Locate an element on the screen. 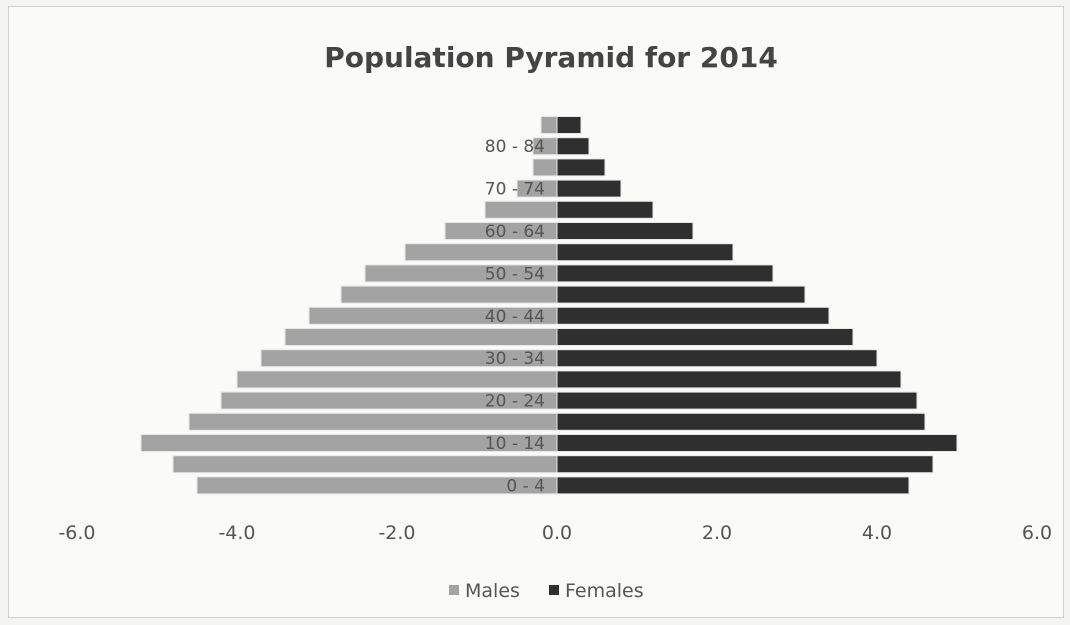 The image size is (1070, 625). category-label: 40 - 44 is located at coordinates (515, 317).